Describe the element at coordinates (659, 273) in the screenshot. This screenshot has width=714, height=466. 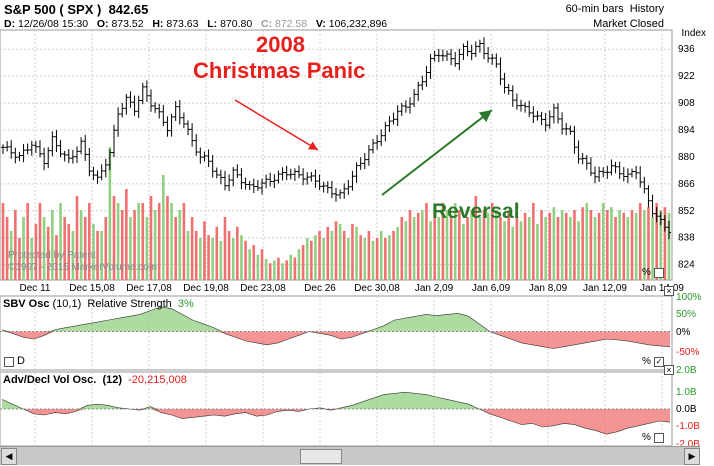
I see `main-checkbox` at that location.